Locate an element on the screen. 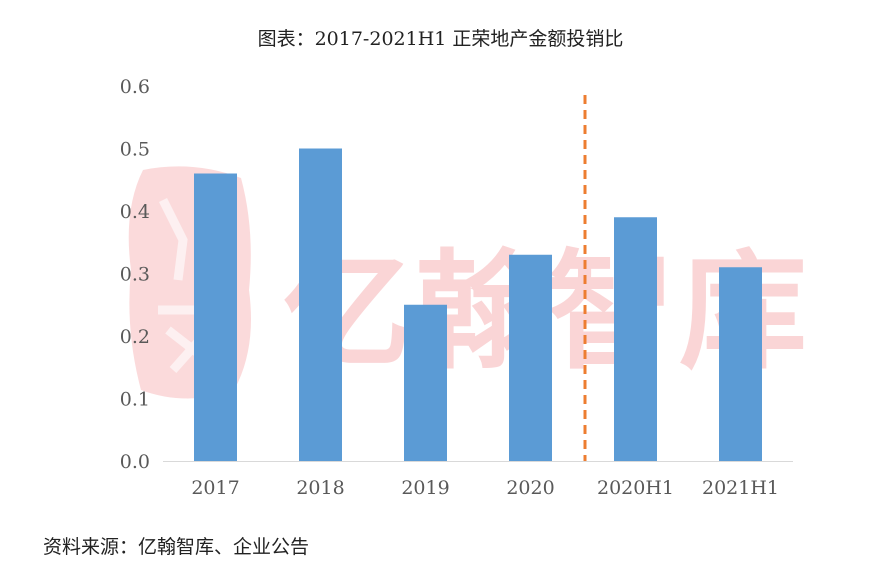 This screenshot has width=881, height=574. source-note: 资料来源：亿翰智库、企业公告 is located at coordinates (176, 547).